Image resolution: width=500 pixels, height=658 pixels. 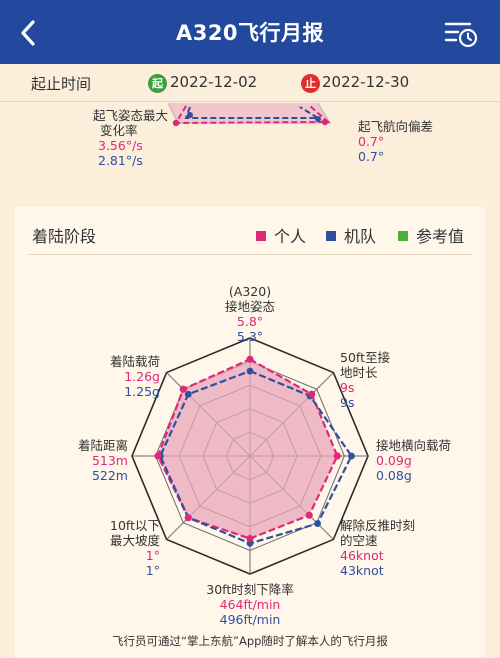 What do you see at coordinates (134, 361) in the screenshot?
I see `axis-7-line1: 着陆载荷` at bounding box center [134, 361].